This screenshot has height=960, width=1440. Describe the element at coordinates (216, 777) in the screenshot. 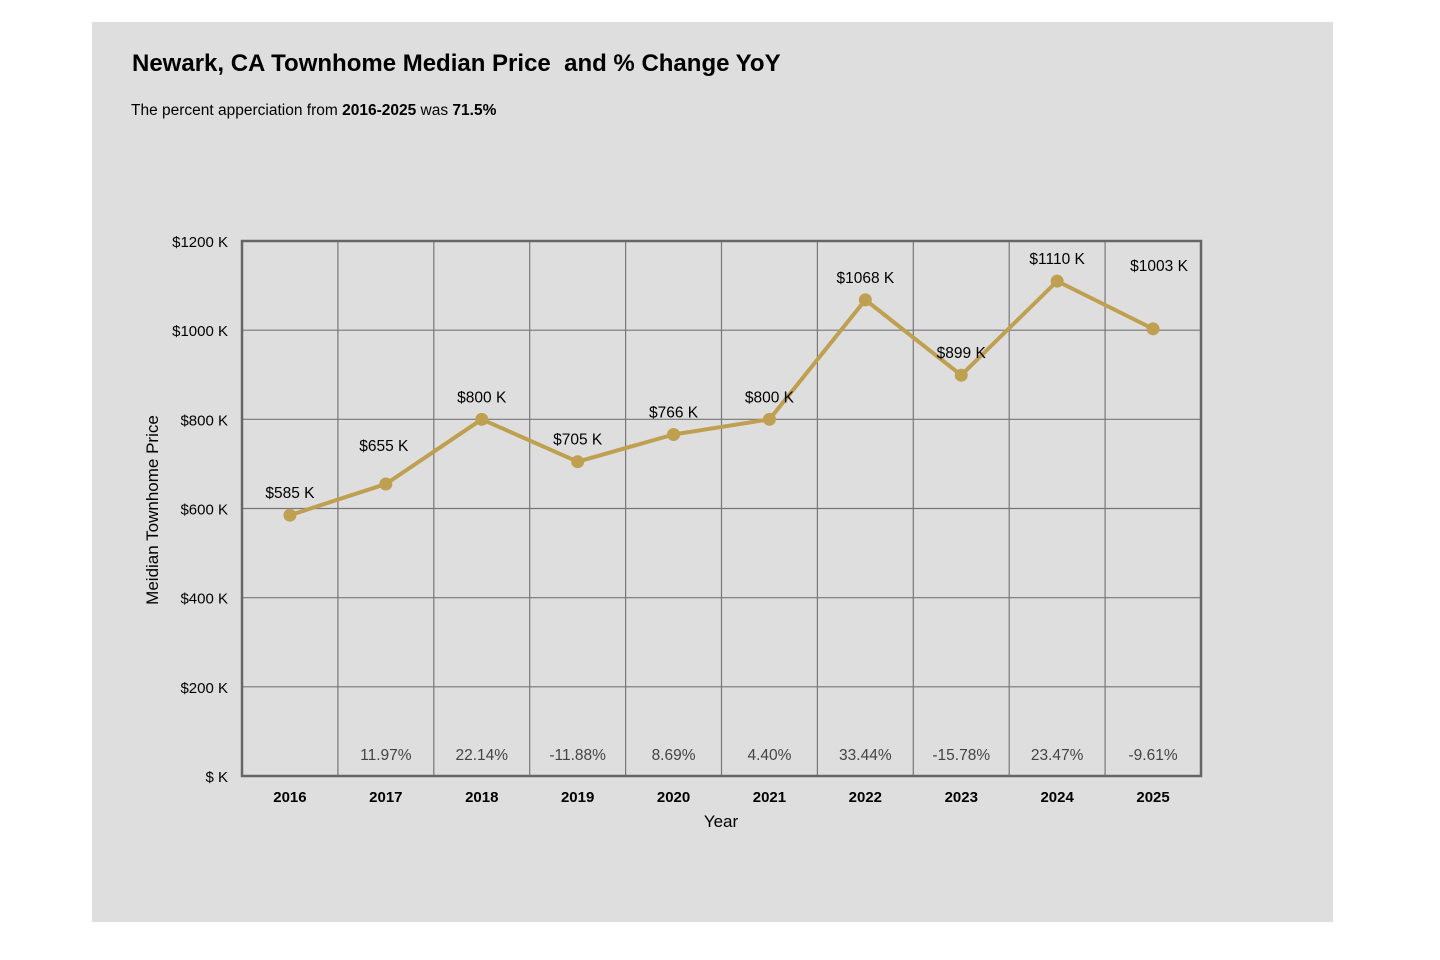

I see `y-tick-label: $ K` at that location.